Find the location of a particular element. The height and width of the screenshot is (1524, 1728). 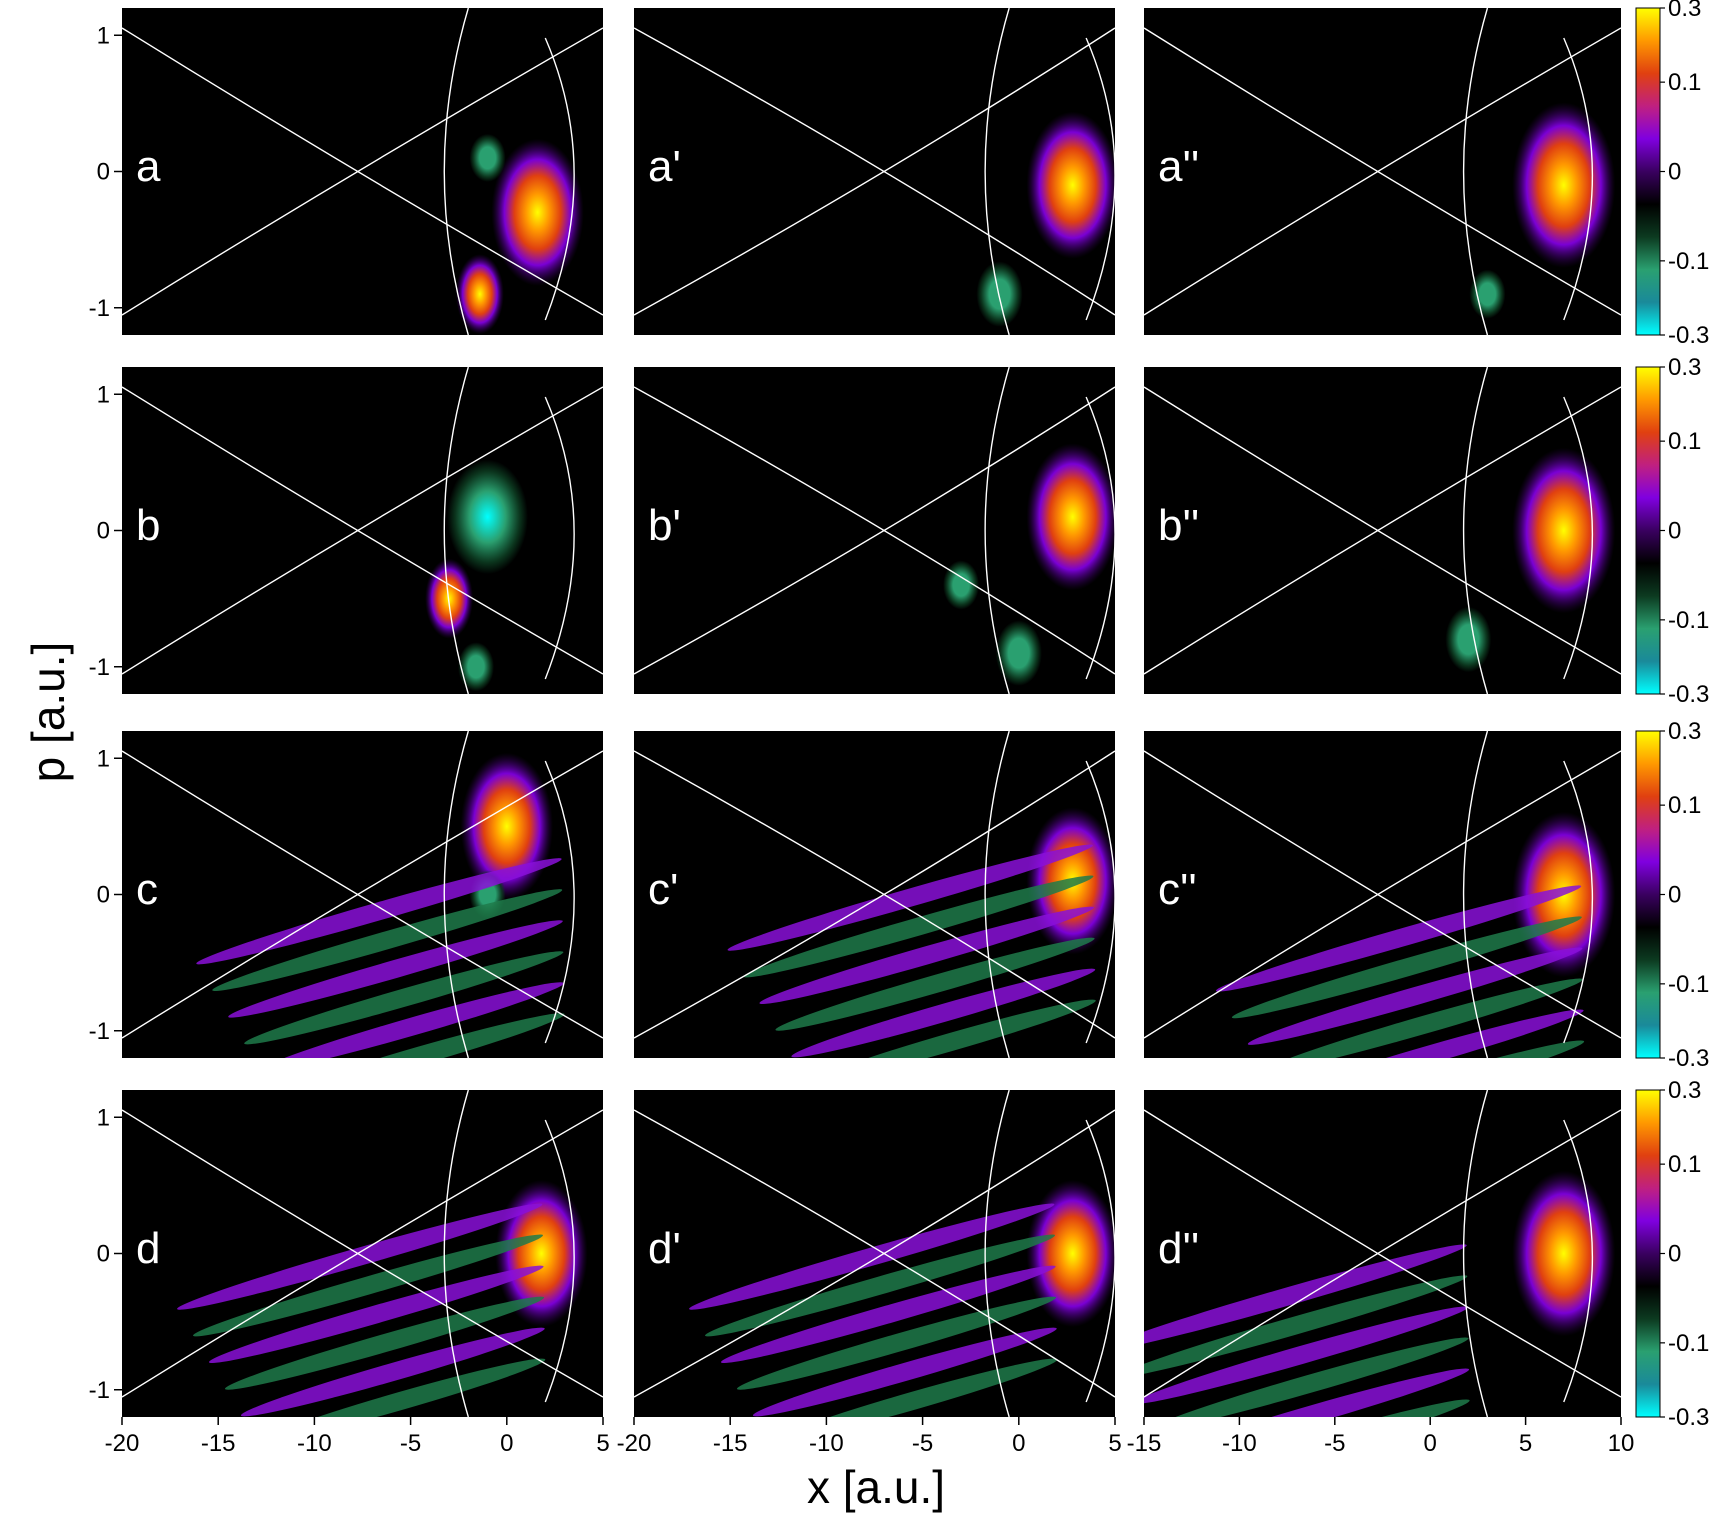

x-tick-label: 0 is located at coordinates (506, 1443).